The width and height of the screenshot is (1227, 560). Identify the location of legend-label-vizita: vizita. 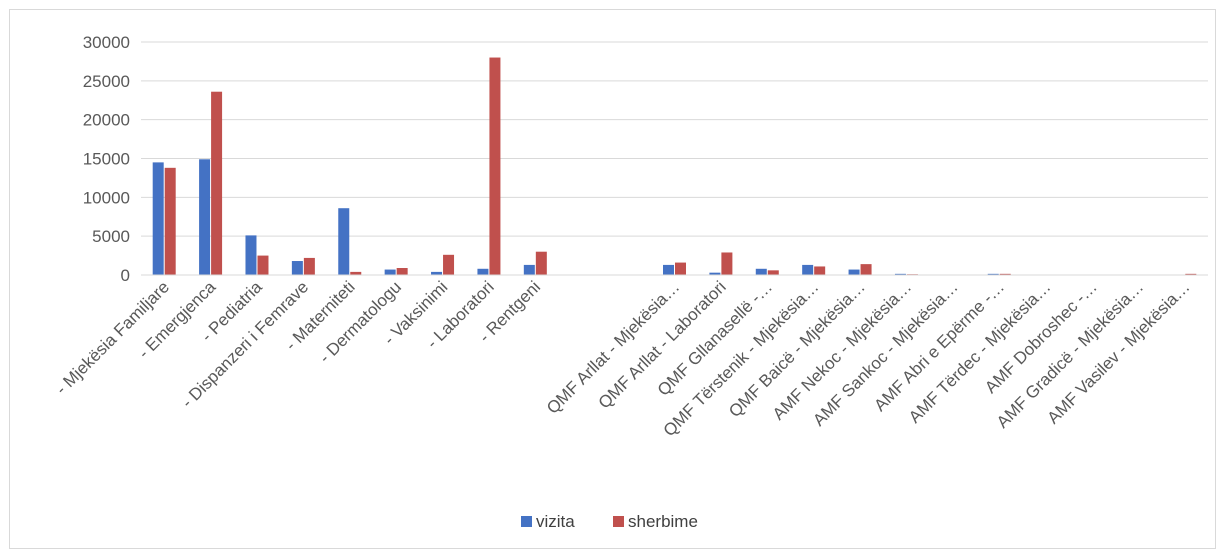
(555, 521).